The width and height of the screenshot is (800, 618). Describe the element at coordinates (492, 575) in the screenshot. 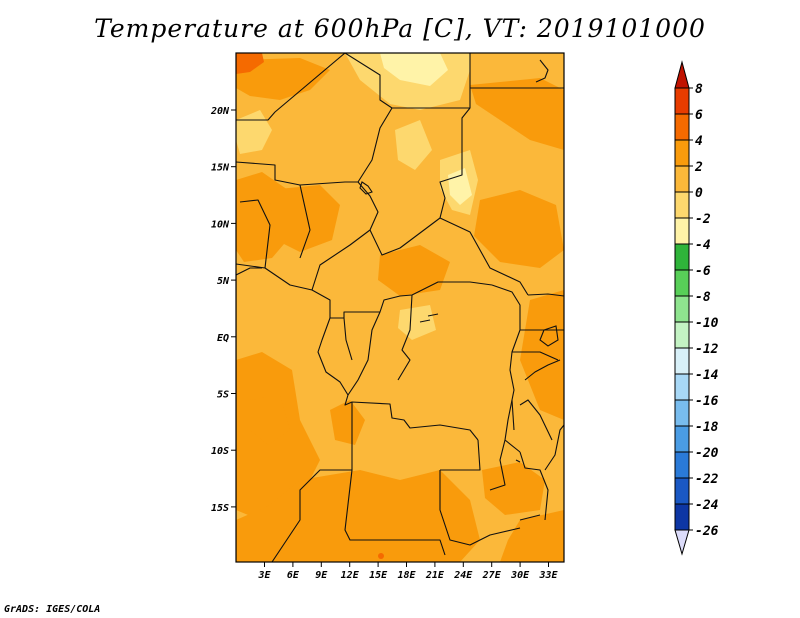

I see `lon-label: 27E` at that location.